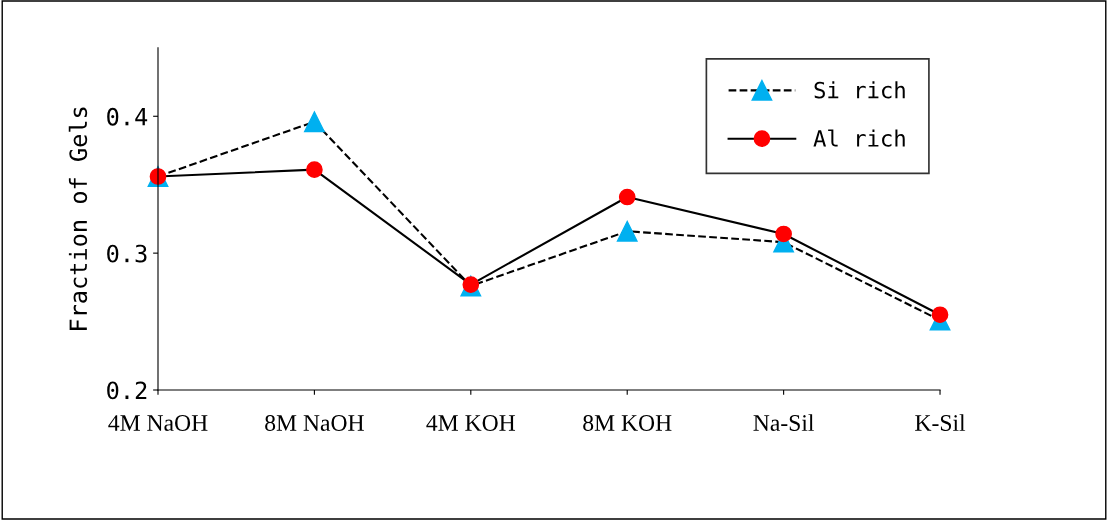 The height and width of the screenshot is (520, 1108). Describe the element at coordinates (127, 253) in the screenshot. I see `y-tick-label: 0.3` at that location.